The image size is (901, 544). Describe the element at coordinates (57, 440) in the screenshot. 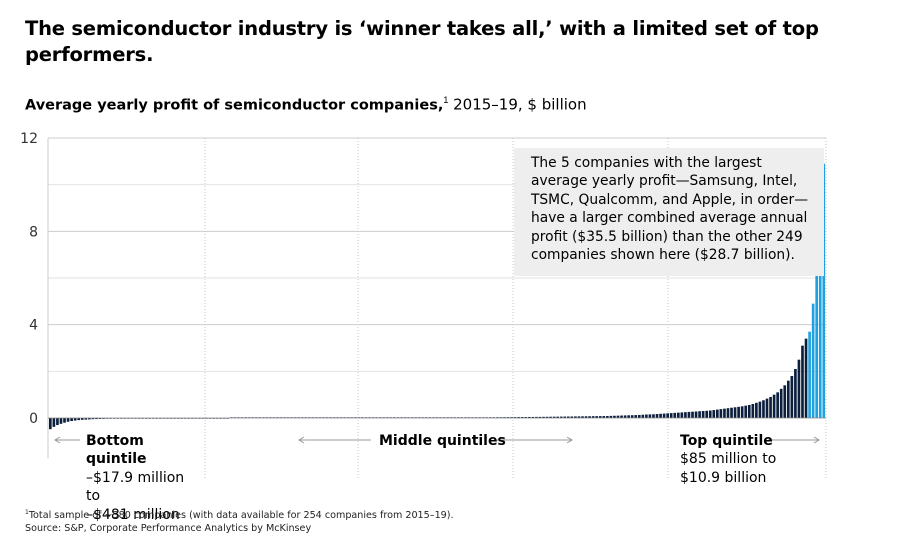

I see `bottom-quintile-arrow-head` at that location.